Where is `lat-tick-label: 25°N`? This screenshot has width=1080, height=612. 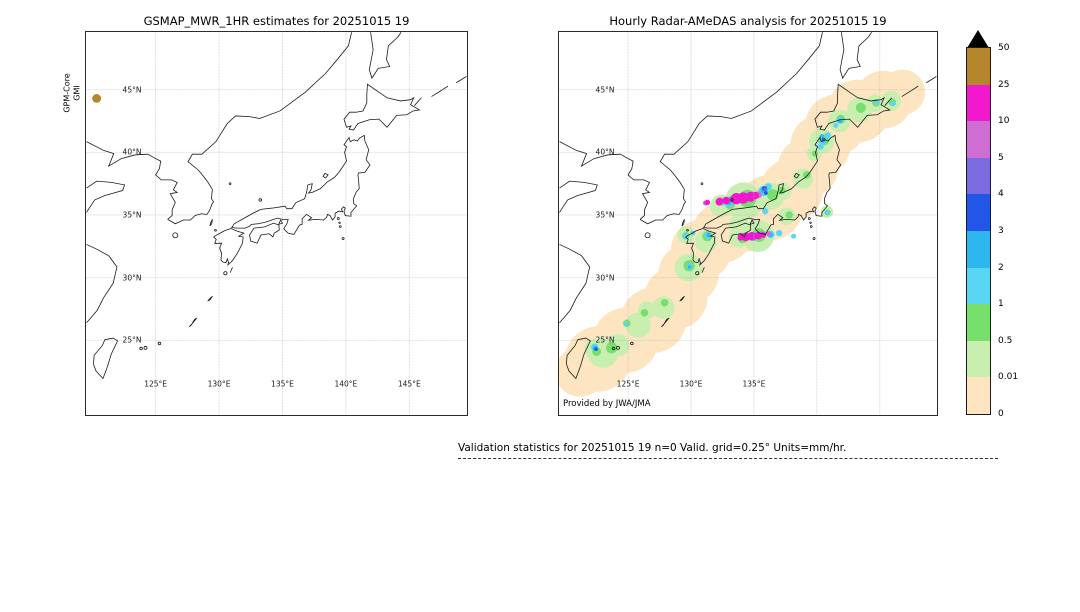 lat-tick-label: 25°N is located at coordinates (605, 340).